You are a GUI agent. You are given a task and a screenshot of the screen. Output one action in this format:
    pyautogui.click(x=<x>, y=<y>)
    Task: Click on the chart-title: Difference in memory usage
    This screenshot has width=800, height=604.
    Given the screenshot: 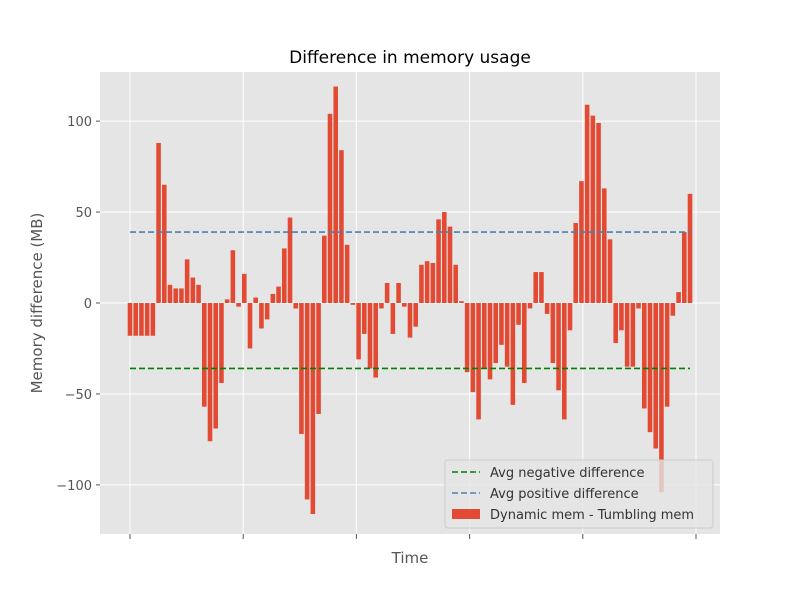 What is the action you would take?
    pyautogui.click(x=410, y=58)
    